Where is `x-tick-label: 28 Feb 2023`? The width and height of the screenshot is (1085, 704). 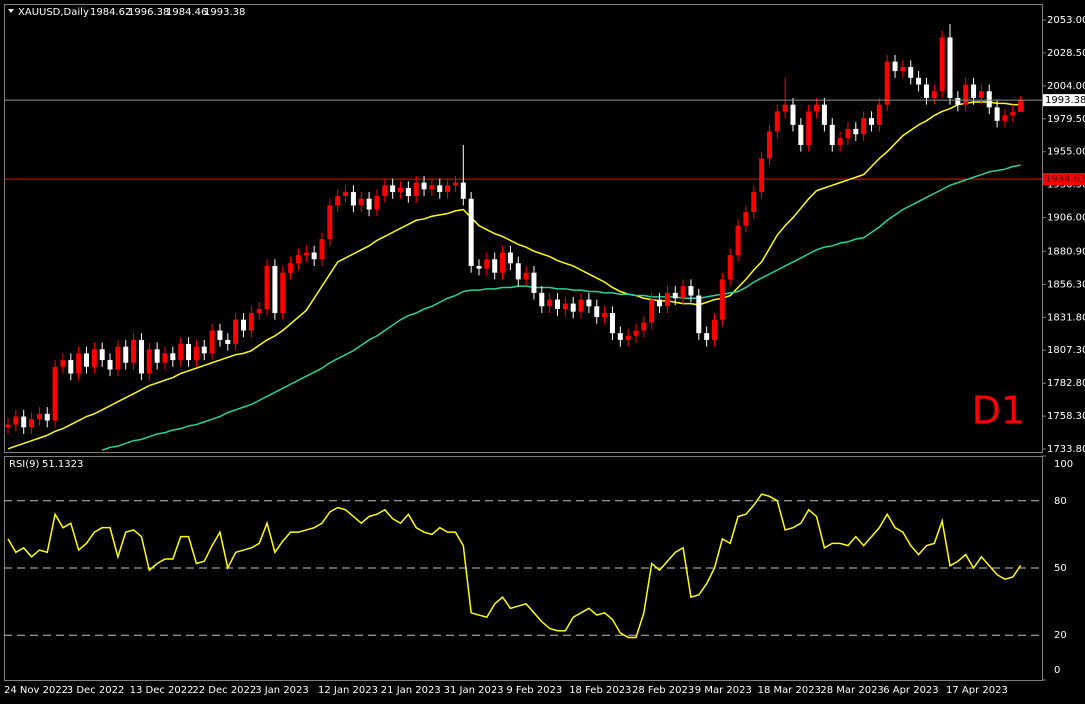
x-tick-label: 28 Feb 2023 is located at coordinates (663, 690).